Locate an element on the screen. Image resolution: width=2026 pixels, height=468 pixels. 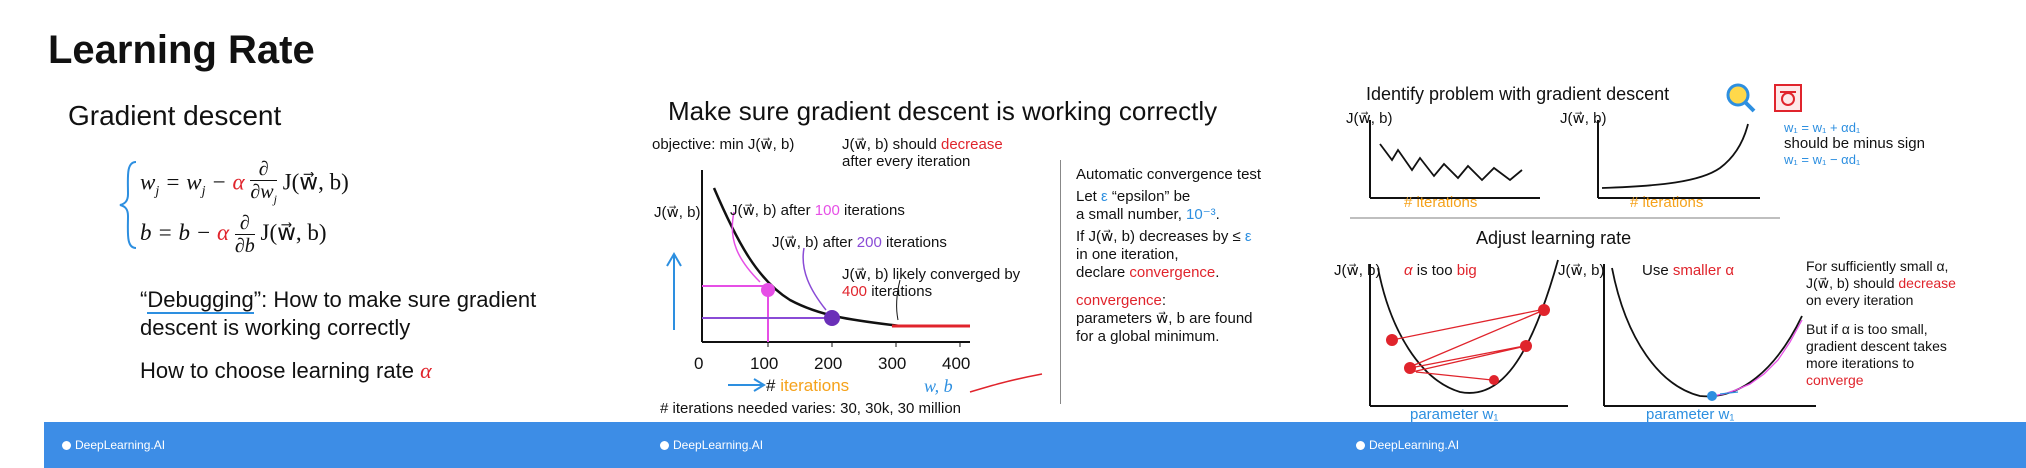
identify-heading: Identify problem with gradient descent is located at coordinates (1518, 94).